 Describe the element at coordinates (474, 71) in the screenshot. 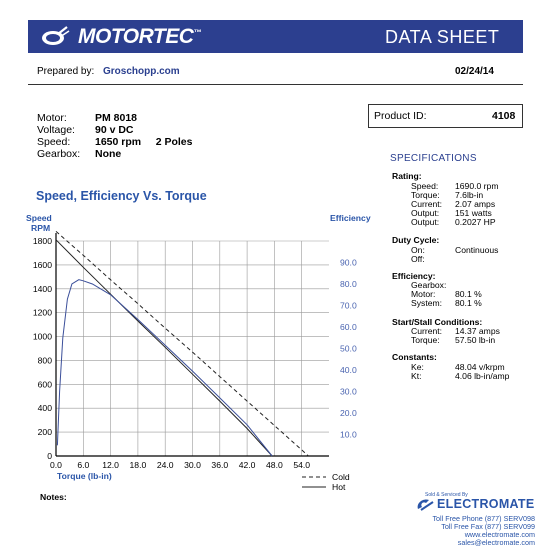

I see `date: 02/24/14` at that location.